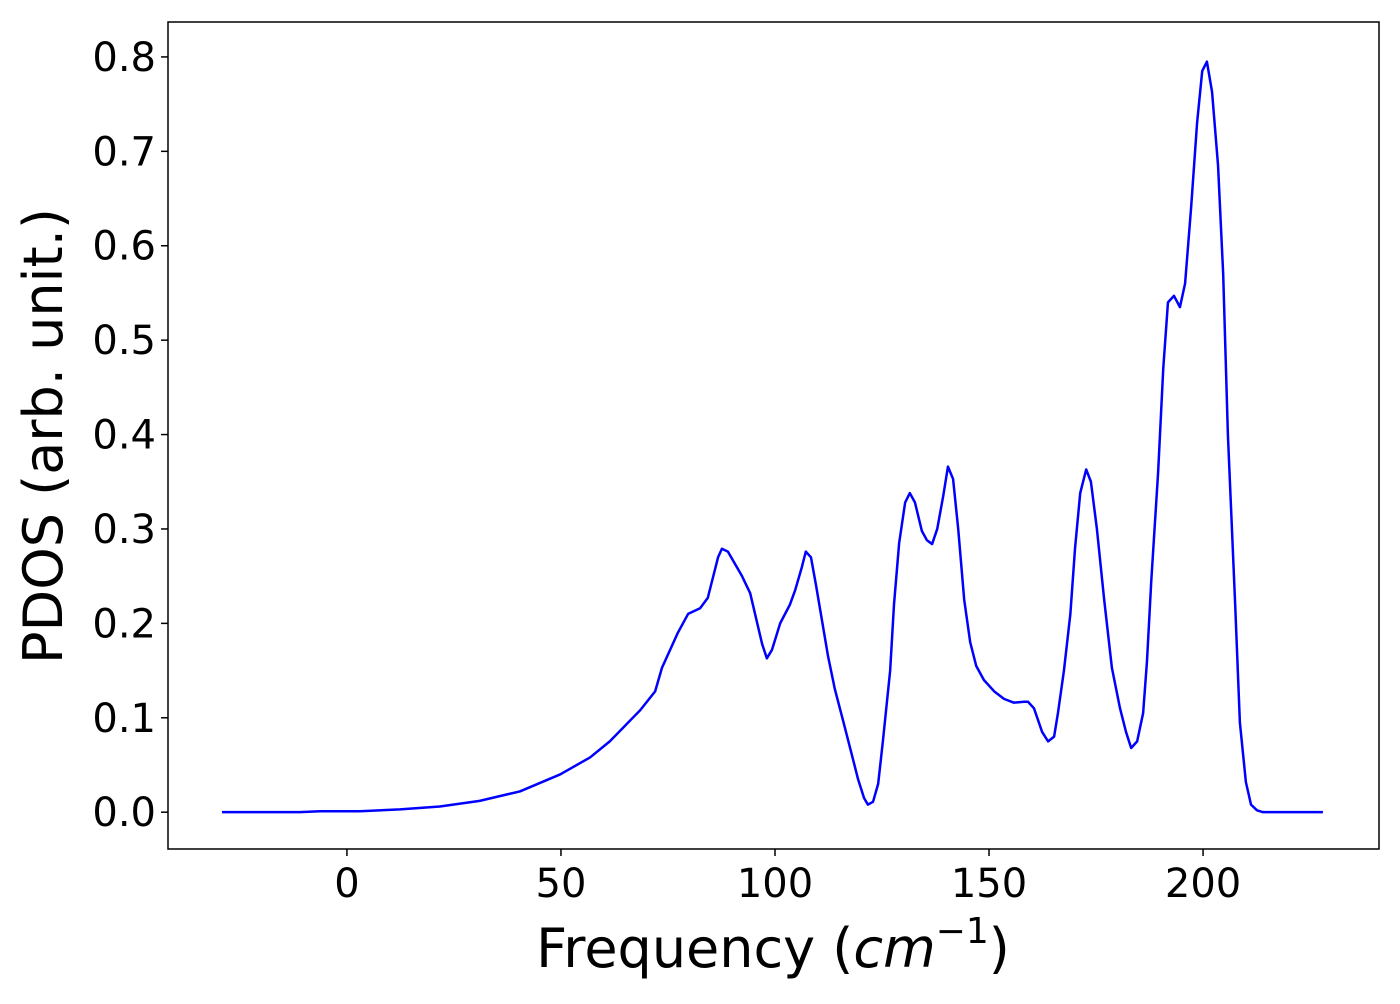 The height and width of the screenshot is (1004, 1400). I want to click on y-axis-label: PDOS (arb. unit.), so click(43, 436).